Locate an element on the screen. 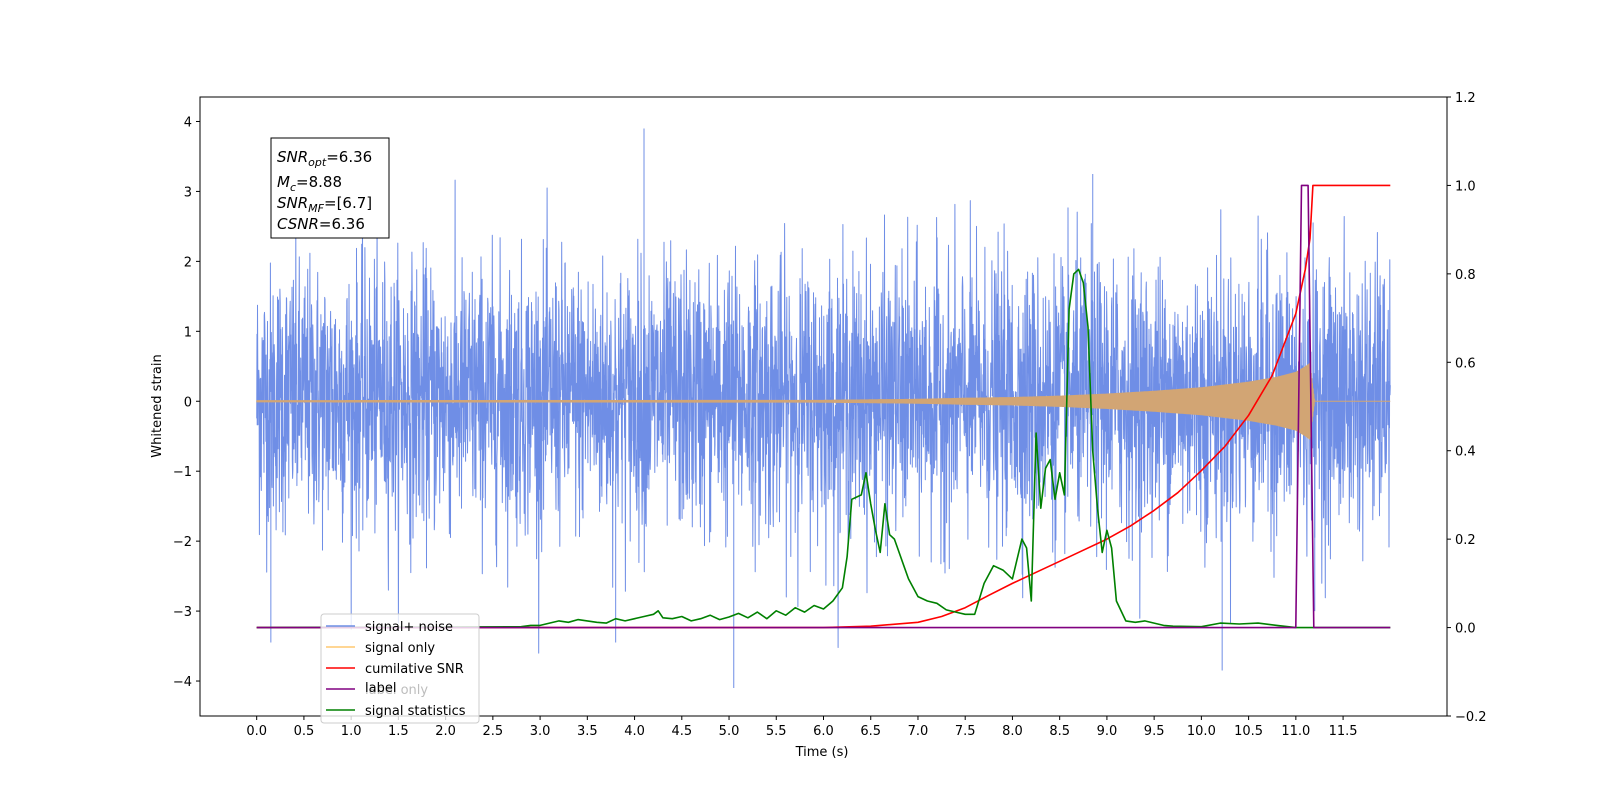 The image size is (1600, 800). x-tick-label: 11.5 is located at coordinates (1343, 731).